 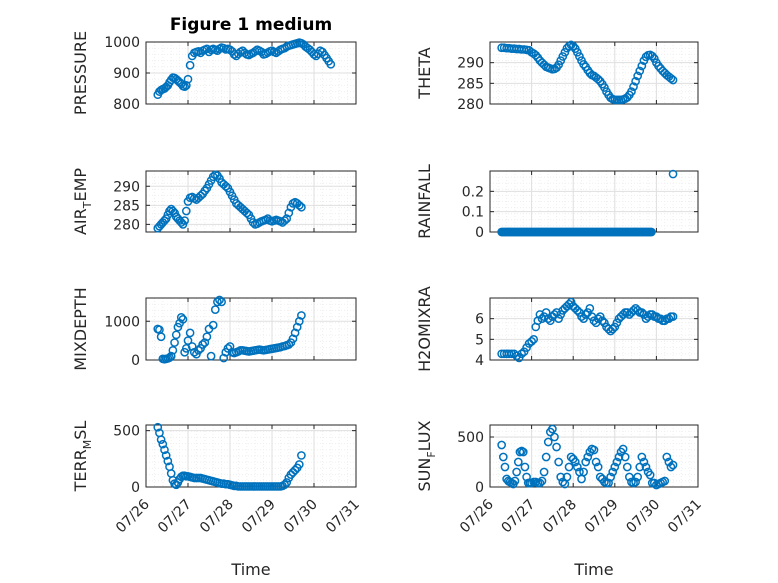 I want to click on subplot-4: 0 0.1 0.2 RAINFALL, so click(x=557, y=202).